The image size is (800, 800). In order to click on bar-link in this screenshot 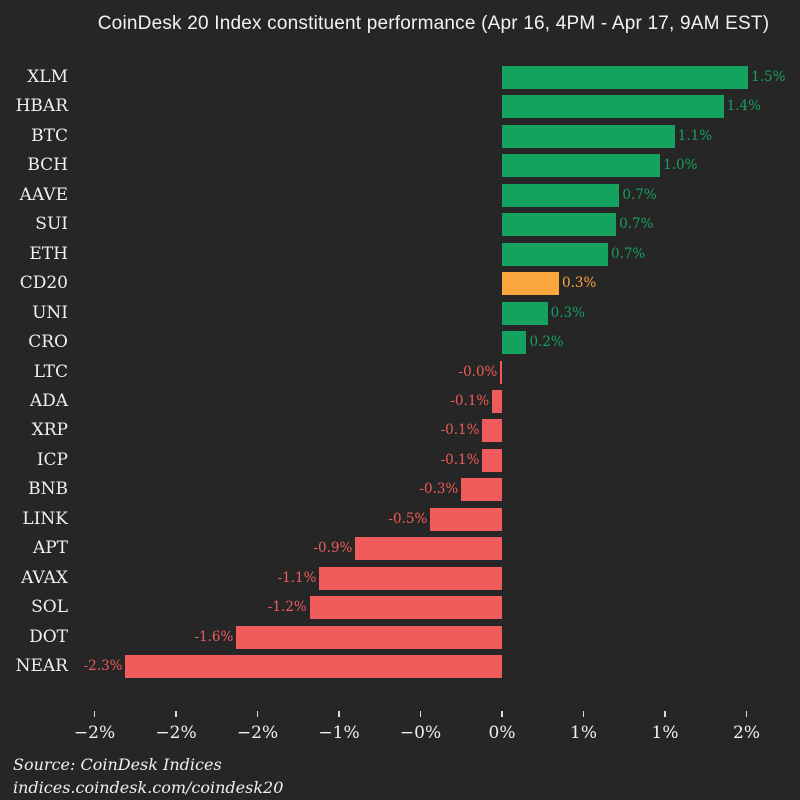, I will do `click(466, 519)`.